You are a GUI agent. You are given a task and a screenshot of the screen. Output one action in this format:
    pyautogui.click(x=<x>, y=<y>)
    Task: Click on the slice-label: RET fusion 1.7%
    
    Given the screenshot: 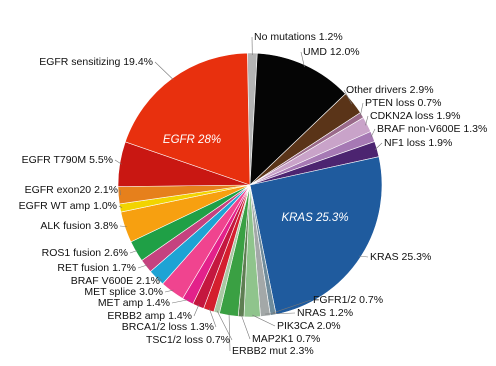 What is the action you would take?
    pyautogui.click(x=96, y=268)
    